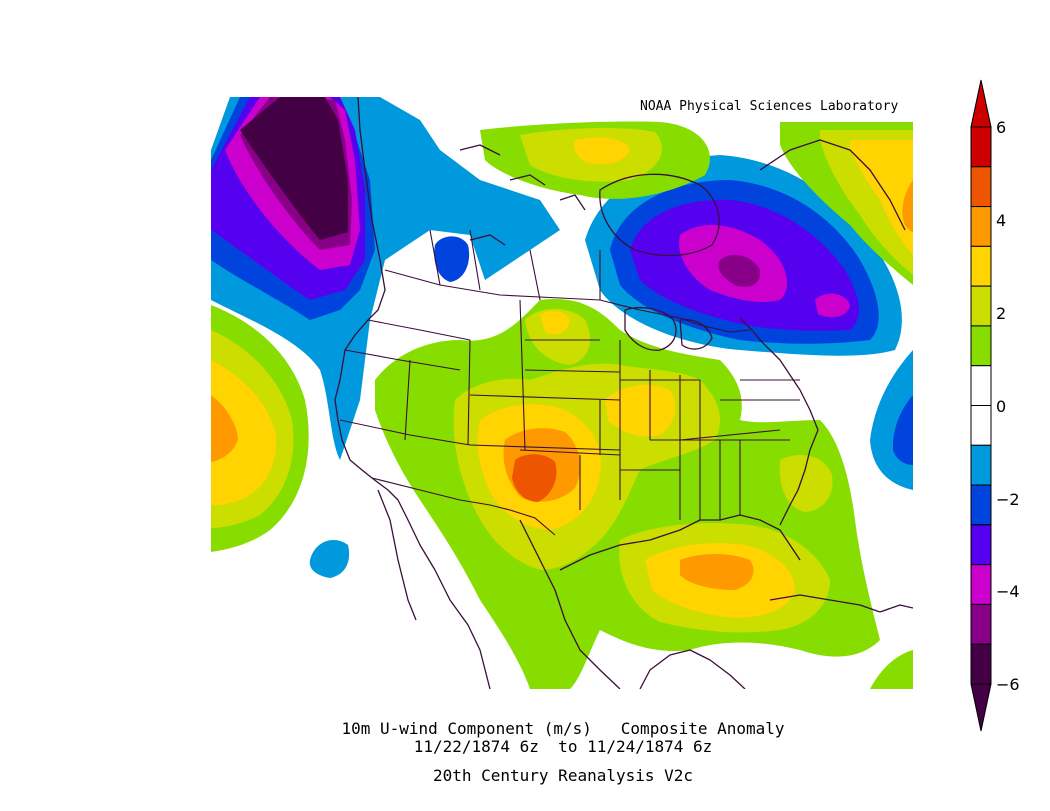 The height and width of the screenshot is (811, 1050). What do you see at coordinates (692, 669) in the screenshot?
I see `central-america` at bounding box center [692, 669].